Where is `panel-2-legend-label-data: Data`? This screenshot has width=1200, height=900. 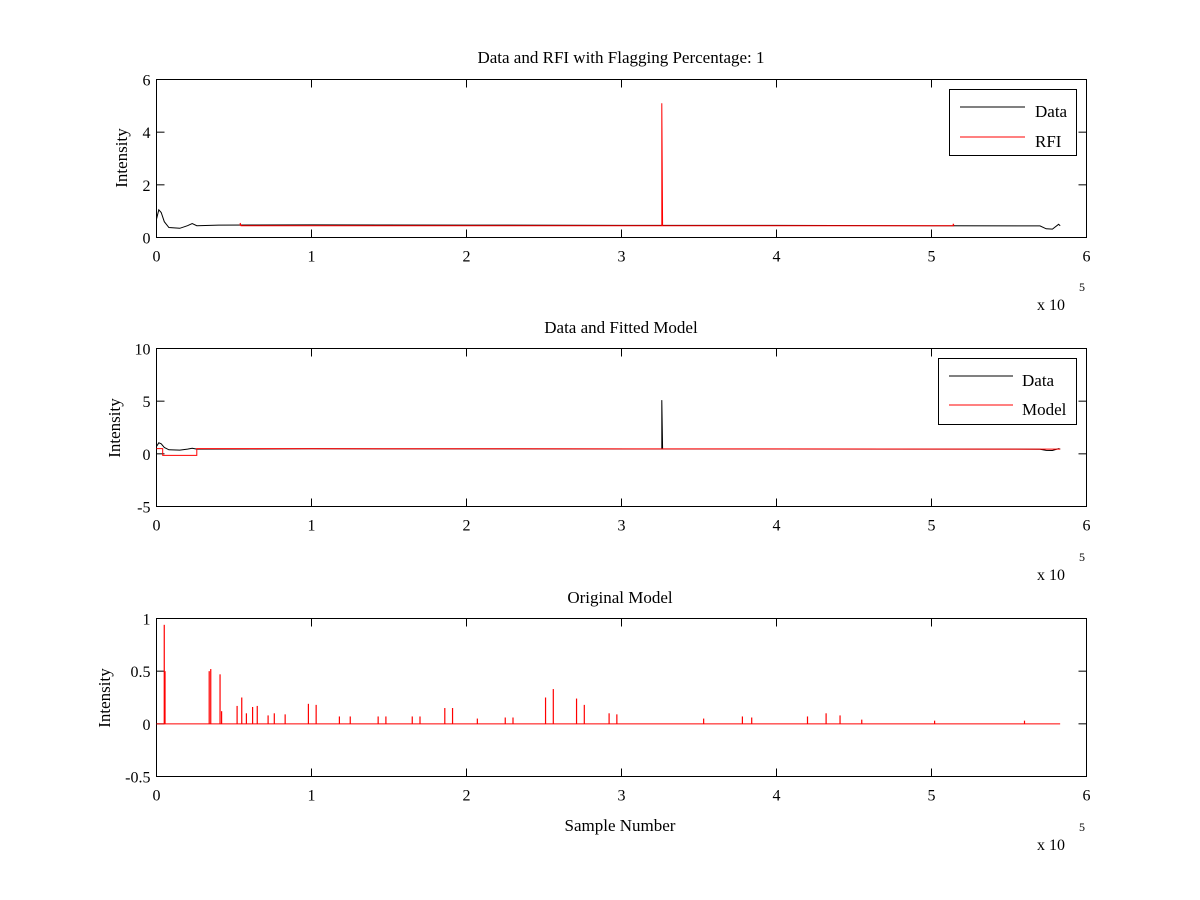 panel-2-legend-label-data: Data is located at coordinates (1038, 380).